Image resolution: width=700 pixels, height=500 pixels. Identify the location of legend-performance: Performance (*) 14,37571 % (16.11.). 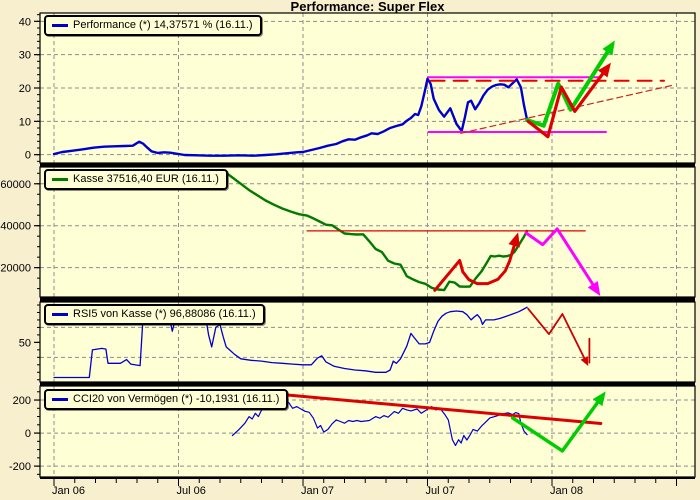
(153, 25).